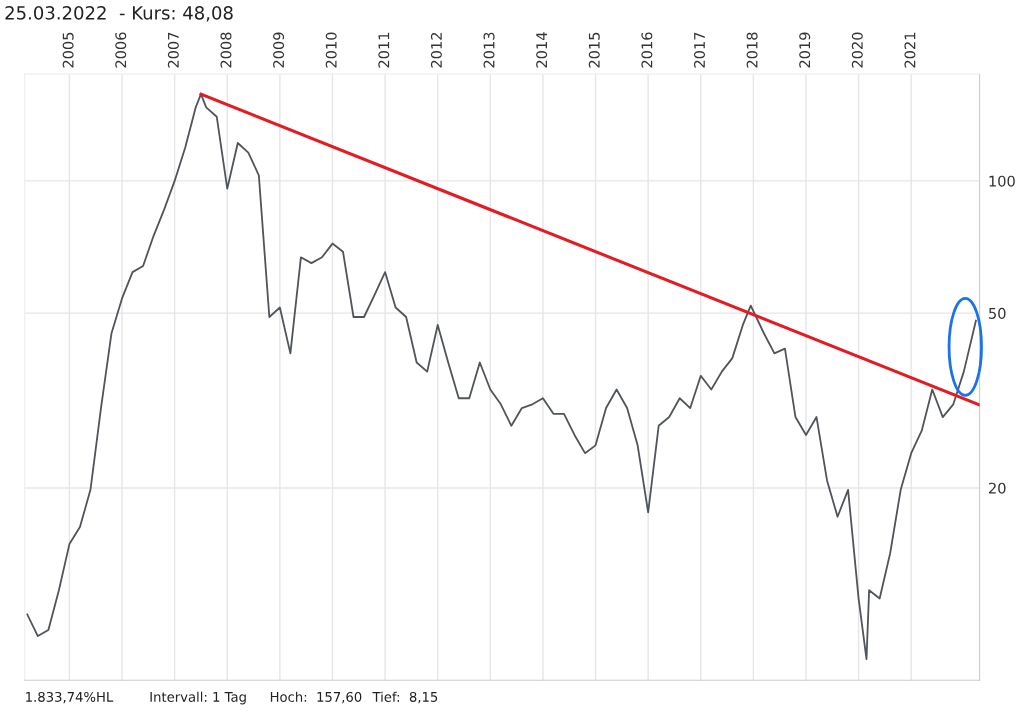 Image resolution: width=1029 pixels, height=713 pixels. Describe the element at coordinates (173, 50) in the screenshot. I see `x-tick-label: 2007` at that location.